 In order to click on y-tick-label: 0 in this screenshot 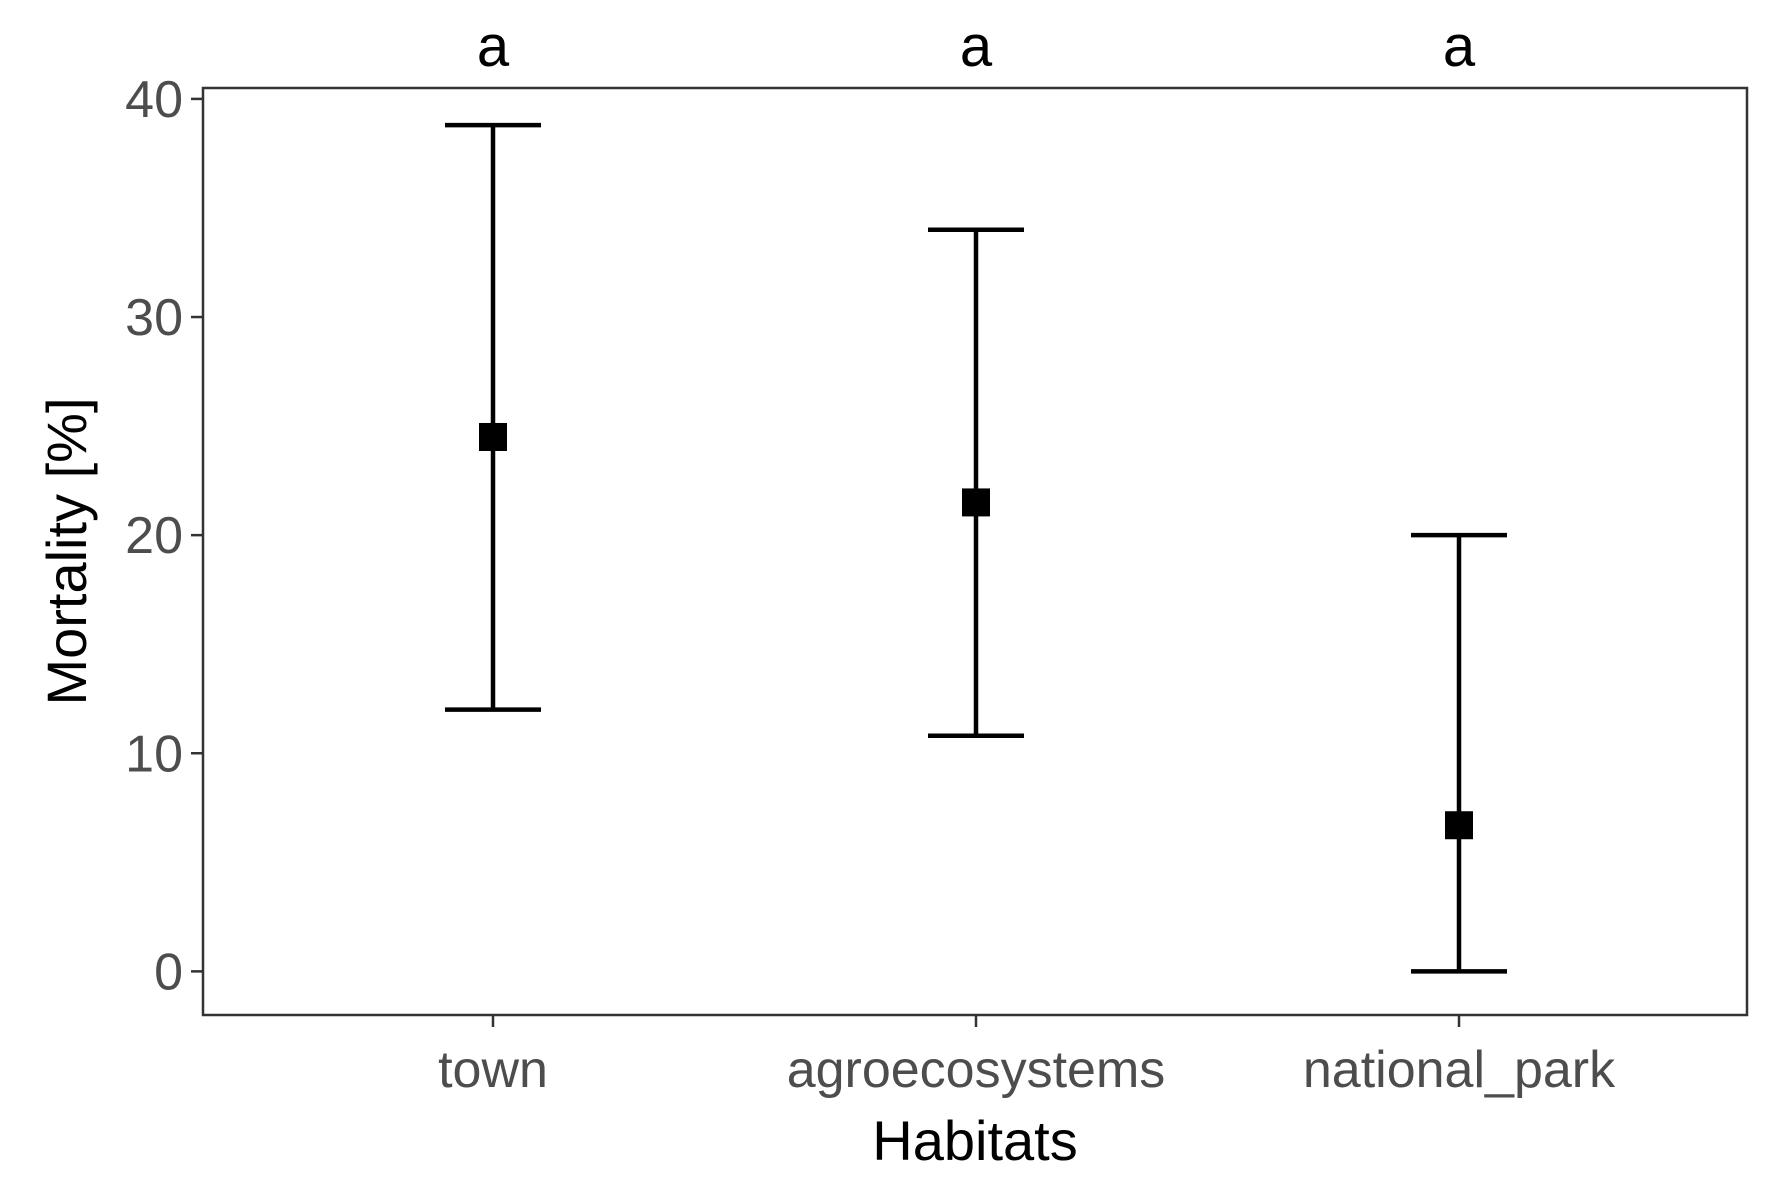, I will do `click(168, 972)`.